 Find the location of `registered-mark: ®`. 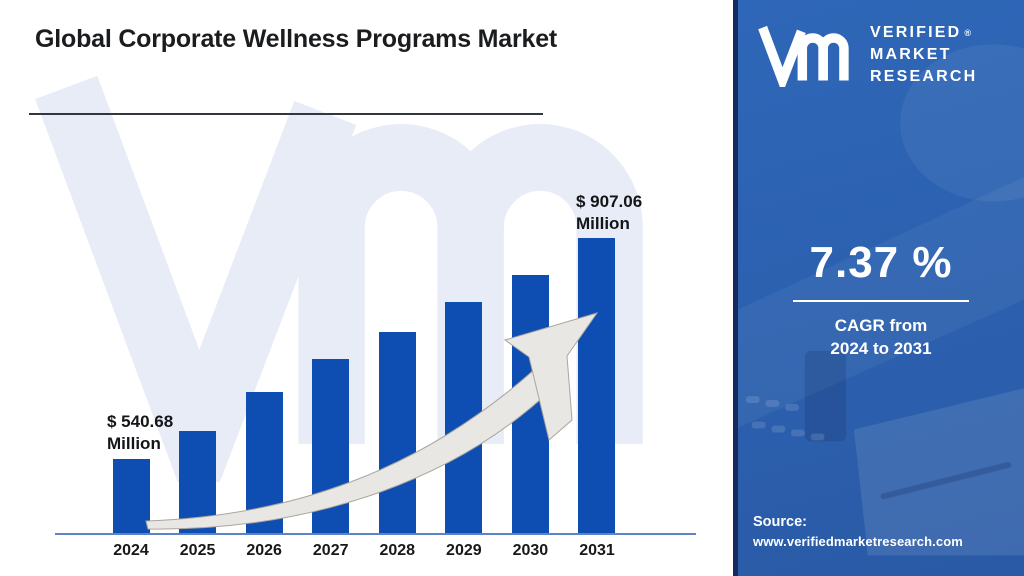

registered-mark: ® is located at coordinates (968, 33).